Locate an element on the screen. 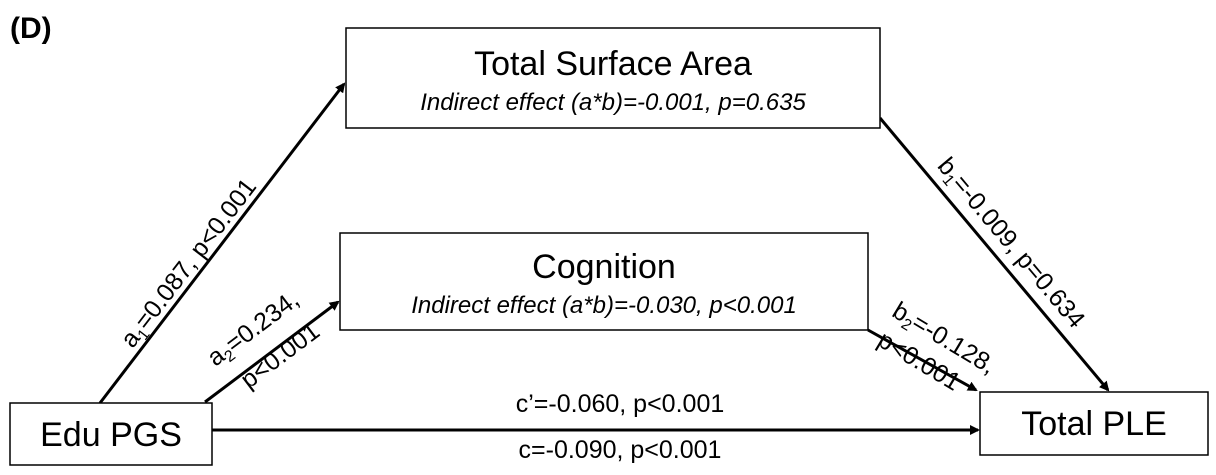 The width and height of the screenshot is (1216, 475). node-label: Total Surface Area is located at coordinates (613, 64).